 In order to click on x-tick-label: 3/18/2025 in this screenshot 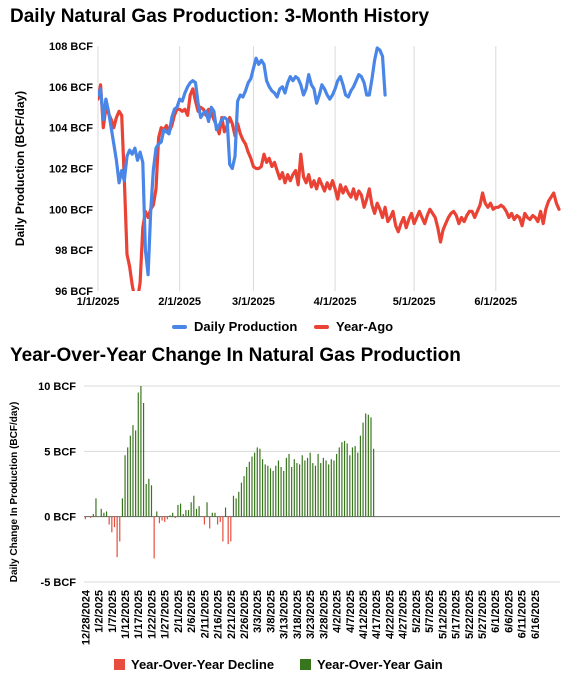, I will do `click(298, 614)`.